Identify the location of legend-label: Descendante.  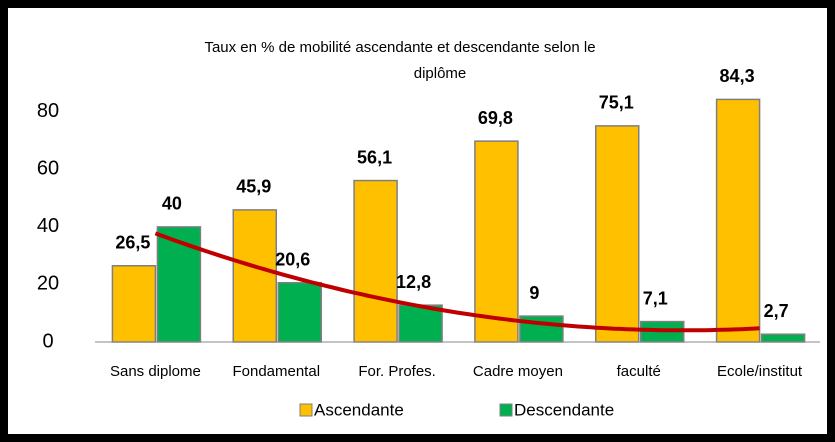
(564, 409).